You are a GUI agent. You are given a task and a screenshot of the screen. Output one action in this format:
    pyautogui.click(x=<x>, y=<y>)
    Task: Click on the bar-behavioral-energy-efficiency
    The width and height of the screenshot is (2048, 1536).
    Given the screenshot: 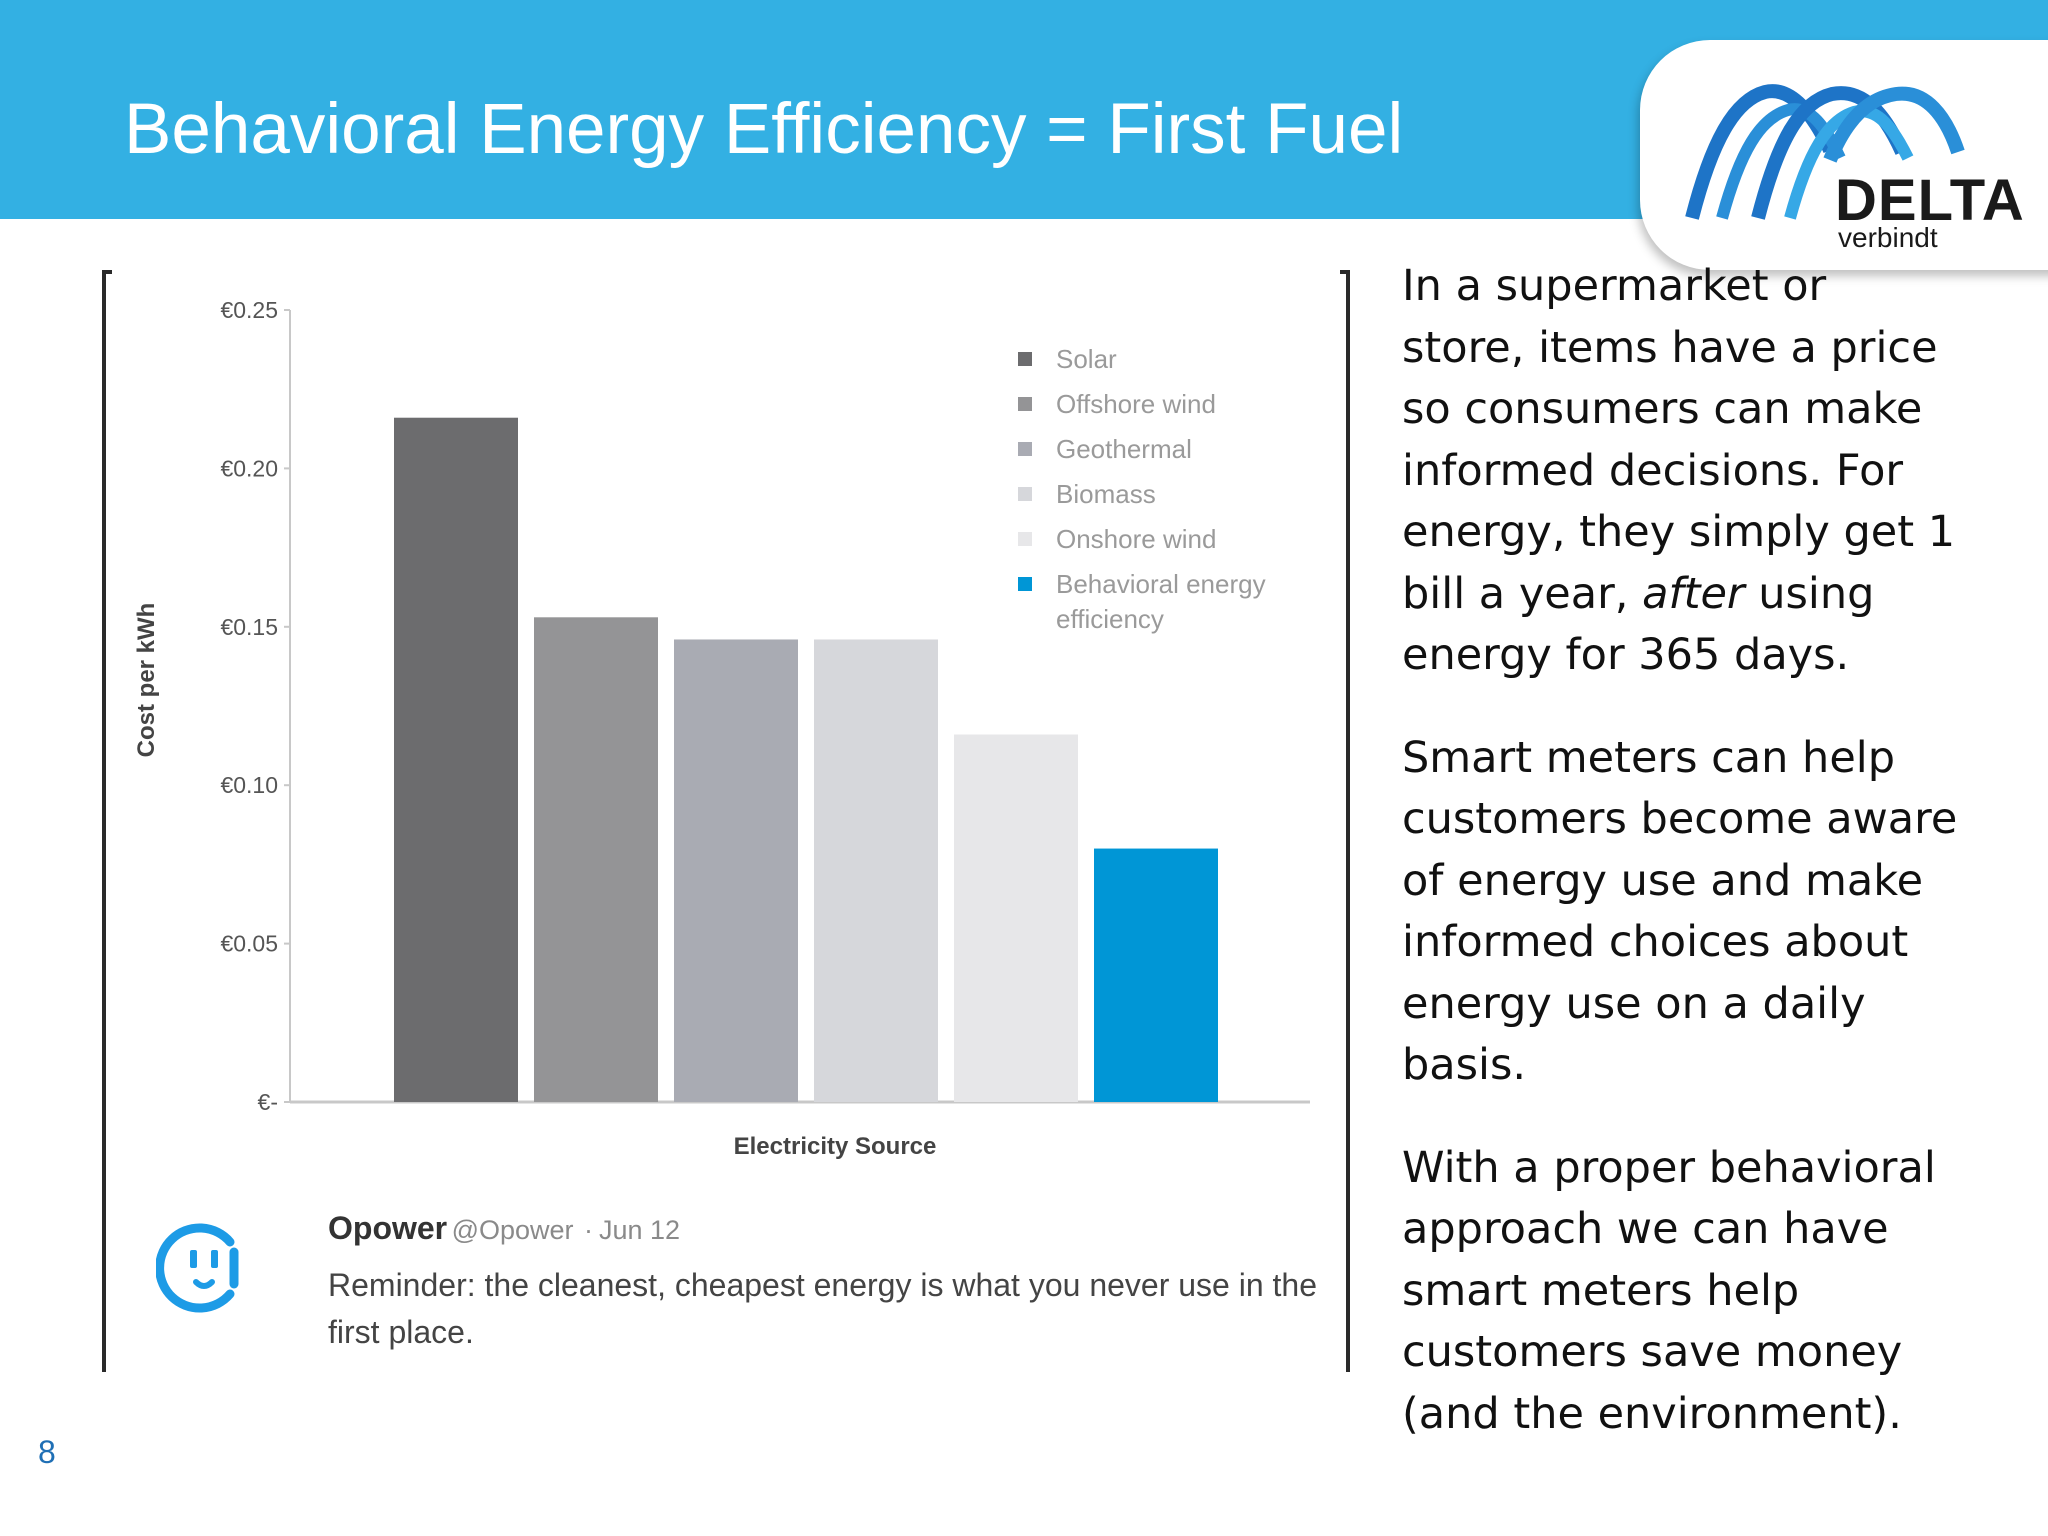 What is the action you would take?
    pyautogui.click(x=1156, y=975)
    